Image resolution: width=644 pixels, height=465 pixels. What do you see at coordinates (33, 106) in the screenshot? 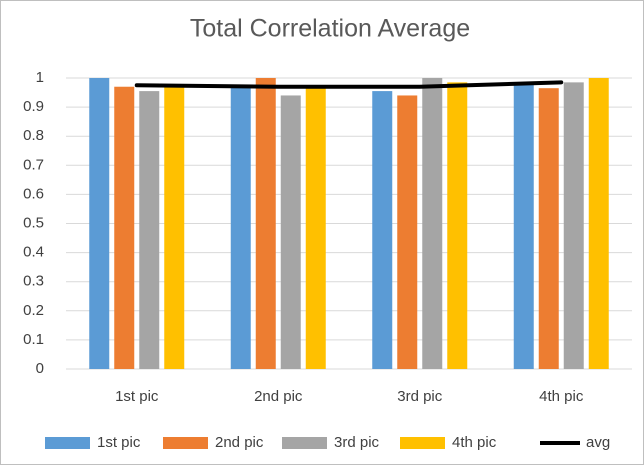
I see `y-tick-label: 0.9` at bounding box center [33, 106].